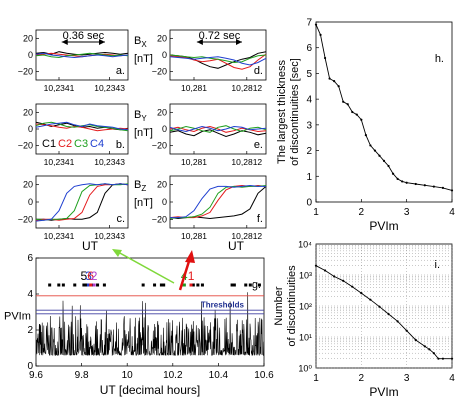 Image resolution: width=460 pixels, height=412 pixels. What do you see at coordinates (59, 162) in the screenshot?
I see `panel-b-xtick-label: 10,2341` at bounding box center [59, 162].